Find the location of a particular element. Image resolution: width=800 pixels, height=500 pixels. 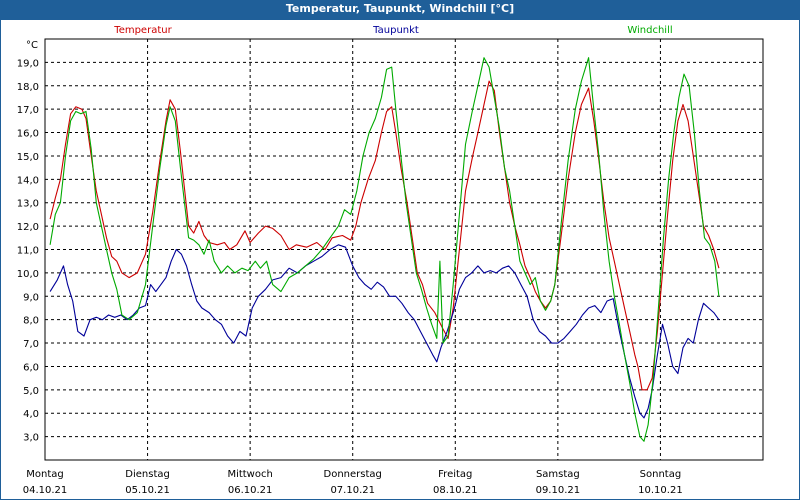

y-axis-label: °C is located at coordinates (32, 45).